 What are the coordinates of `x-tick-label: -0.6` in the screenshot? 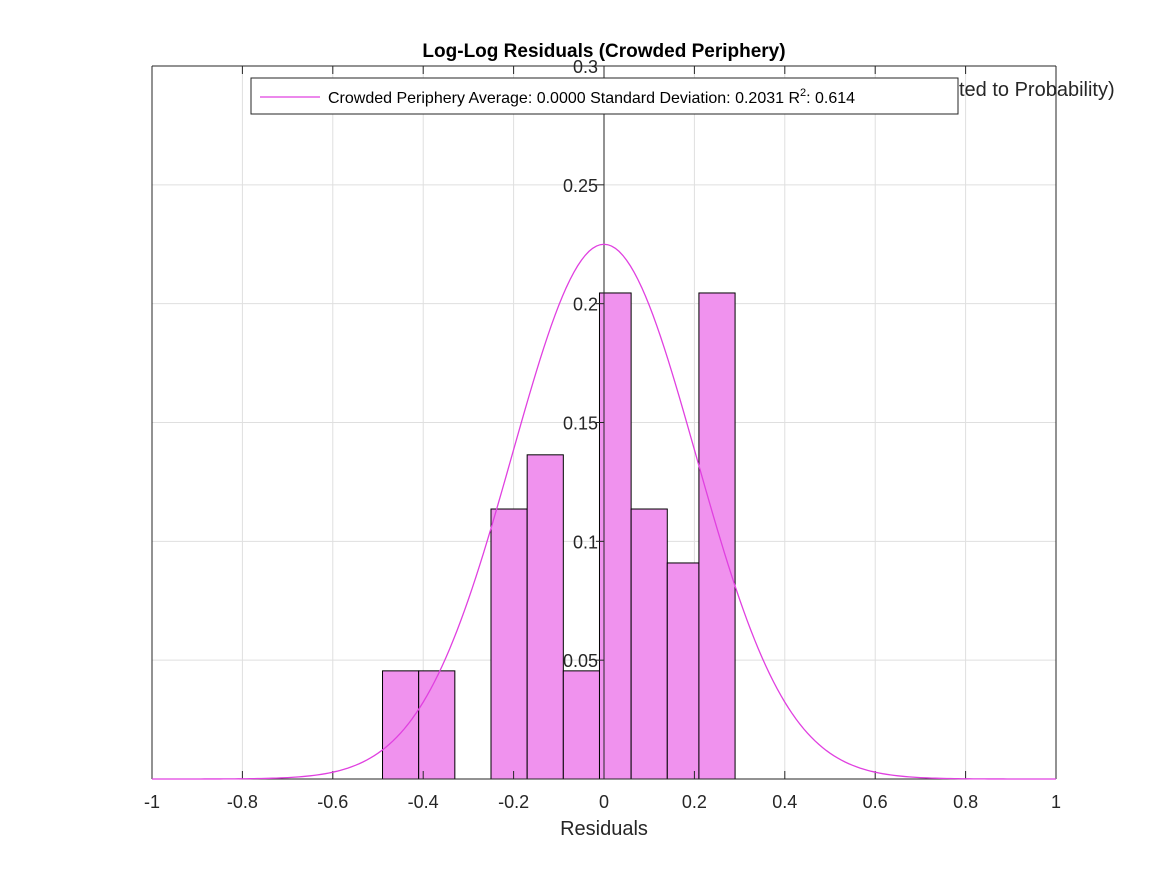 It's located at (332, 802).